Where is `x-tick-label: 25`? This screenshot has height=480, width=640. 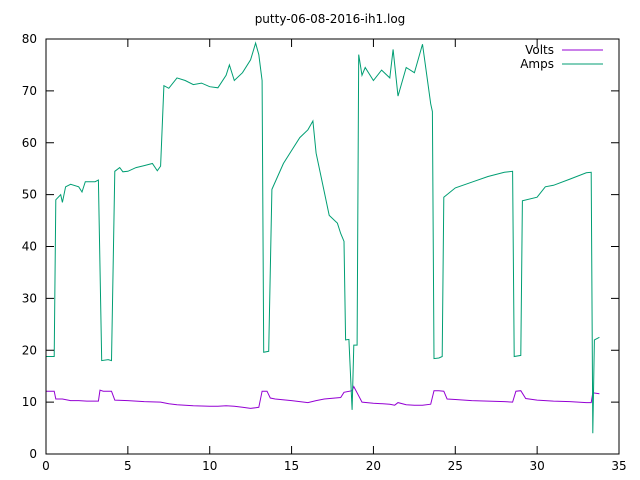 x-tick-label: 25 is located at coordinates (455, 466).